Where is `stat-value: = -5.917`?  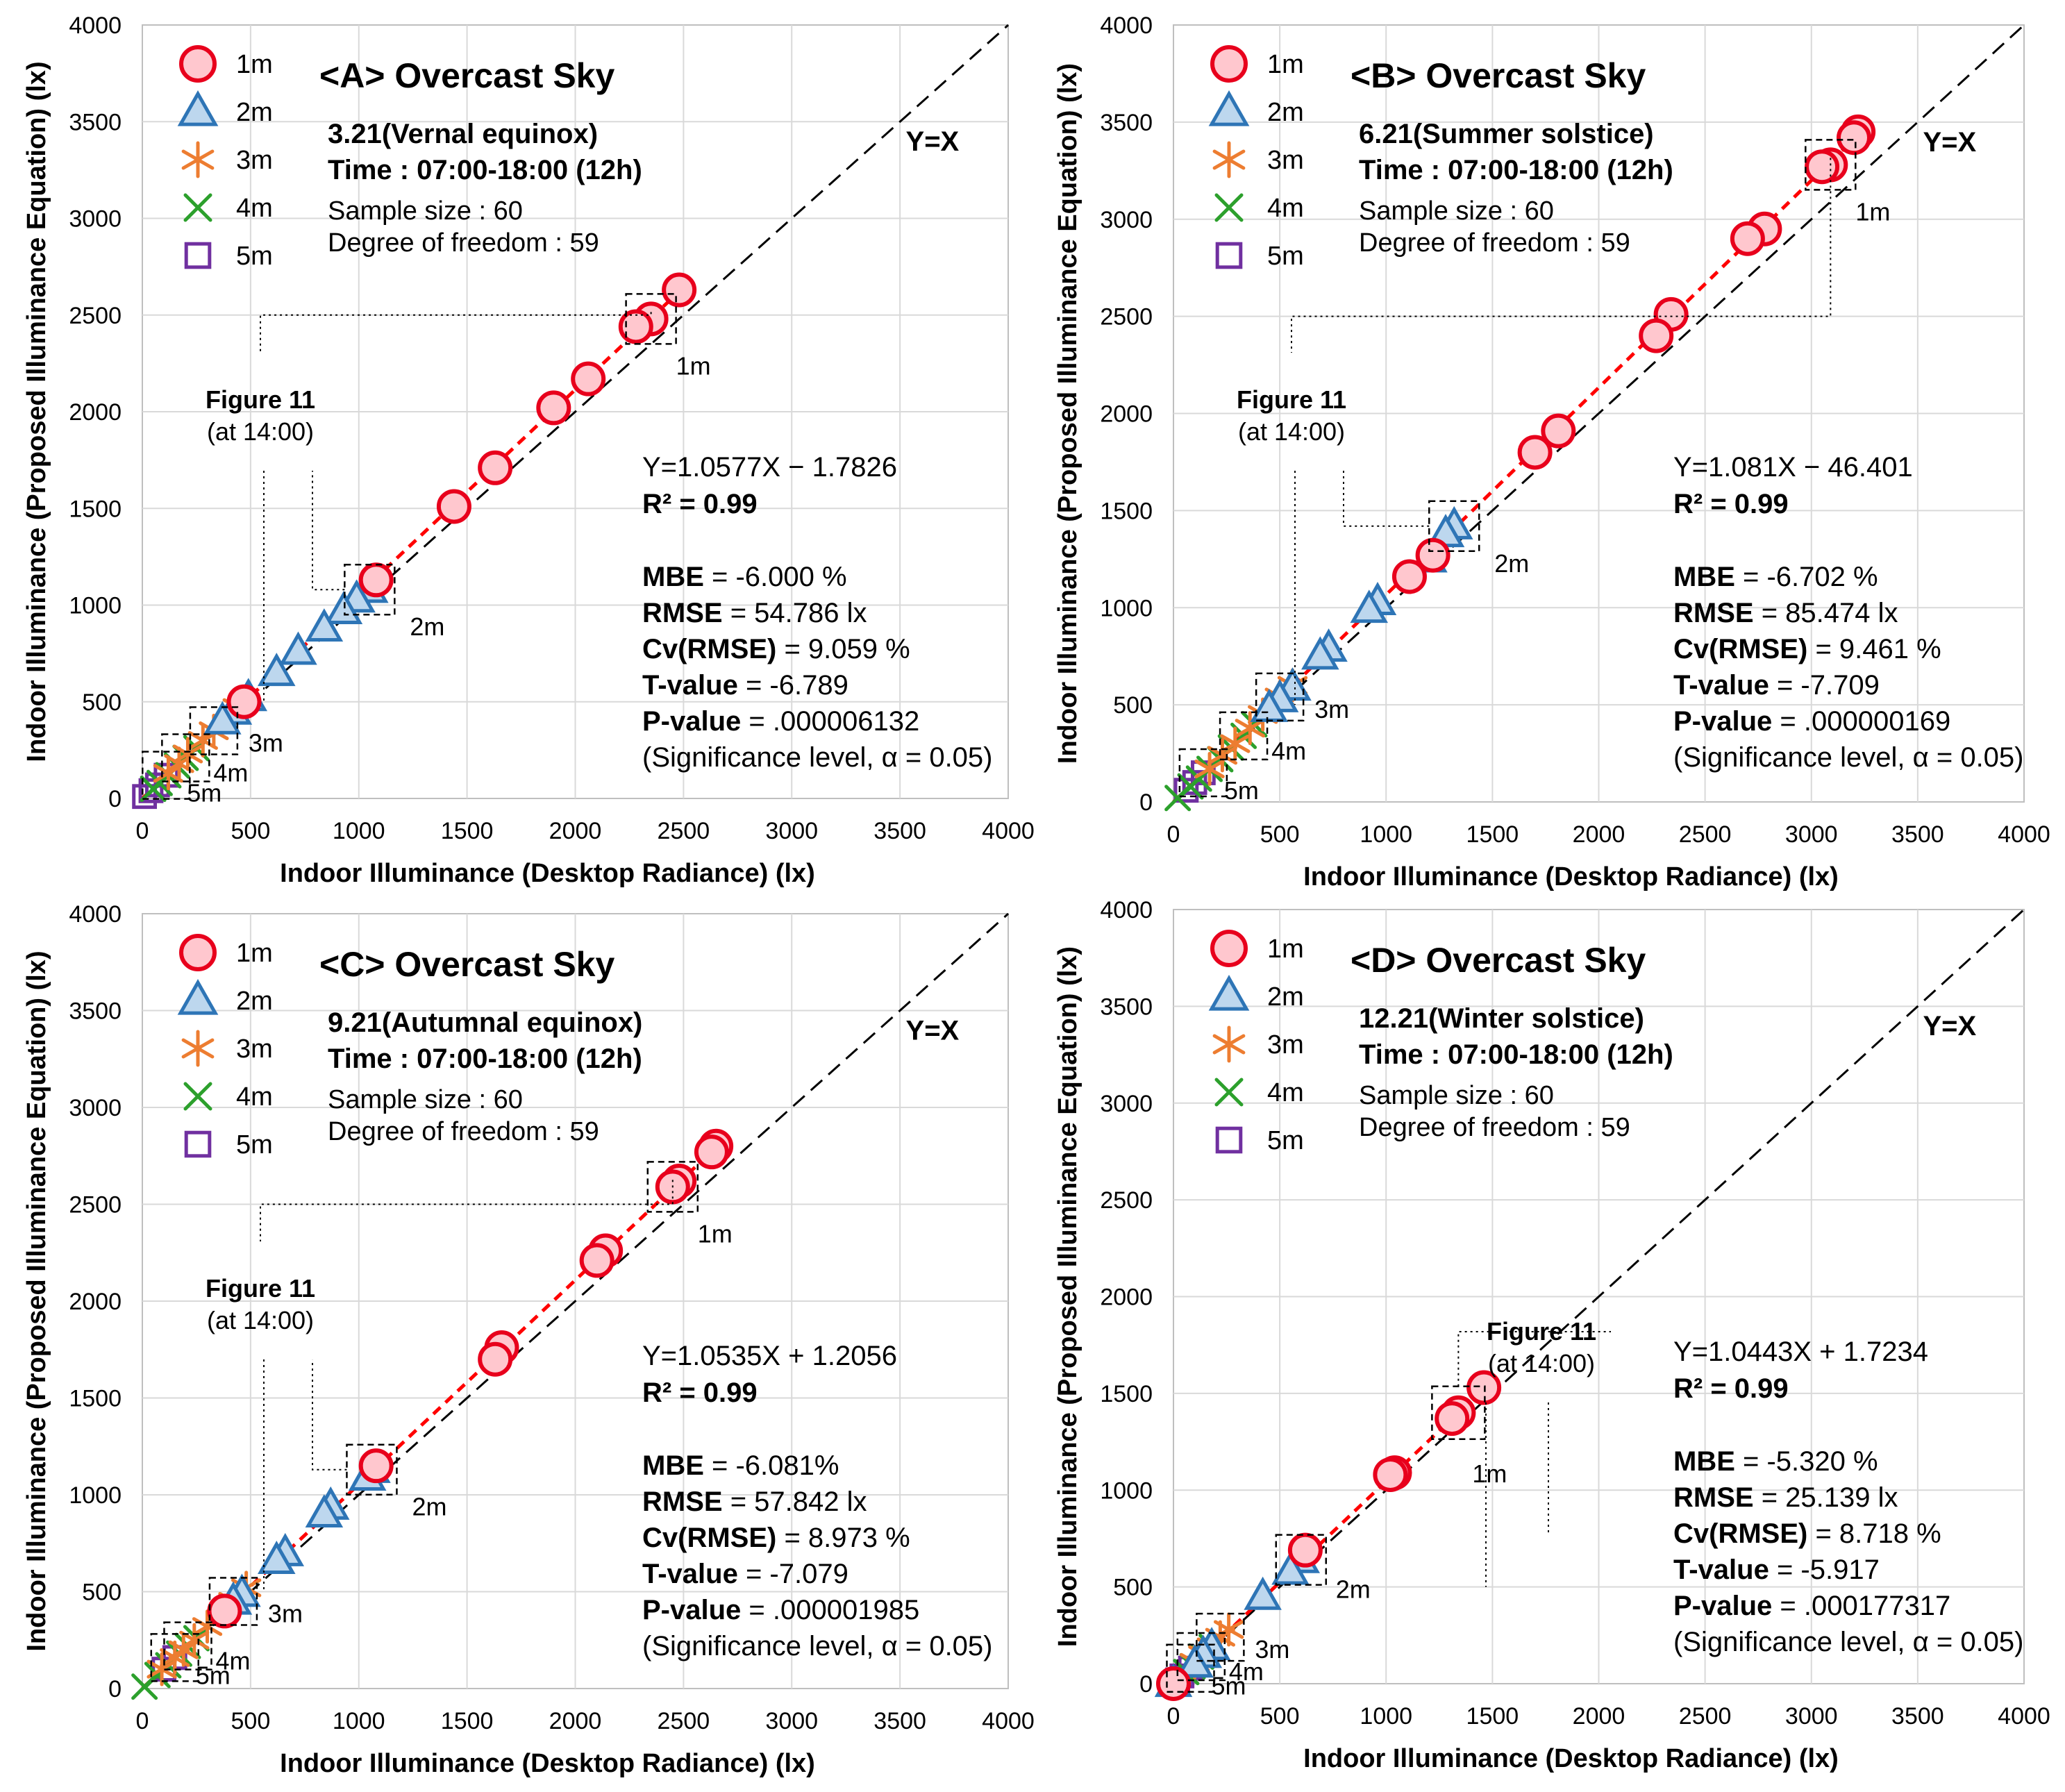 stat-value: = -5.917 is located at coordinates (1824, 1570).